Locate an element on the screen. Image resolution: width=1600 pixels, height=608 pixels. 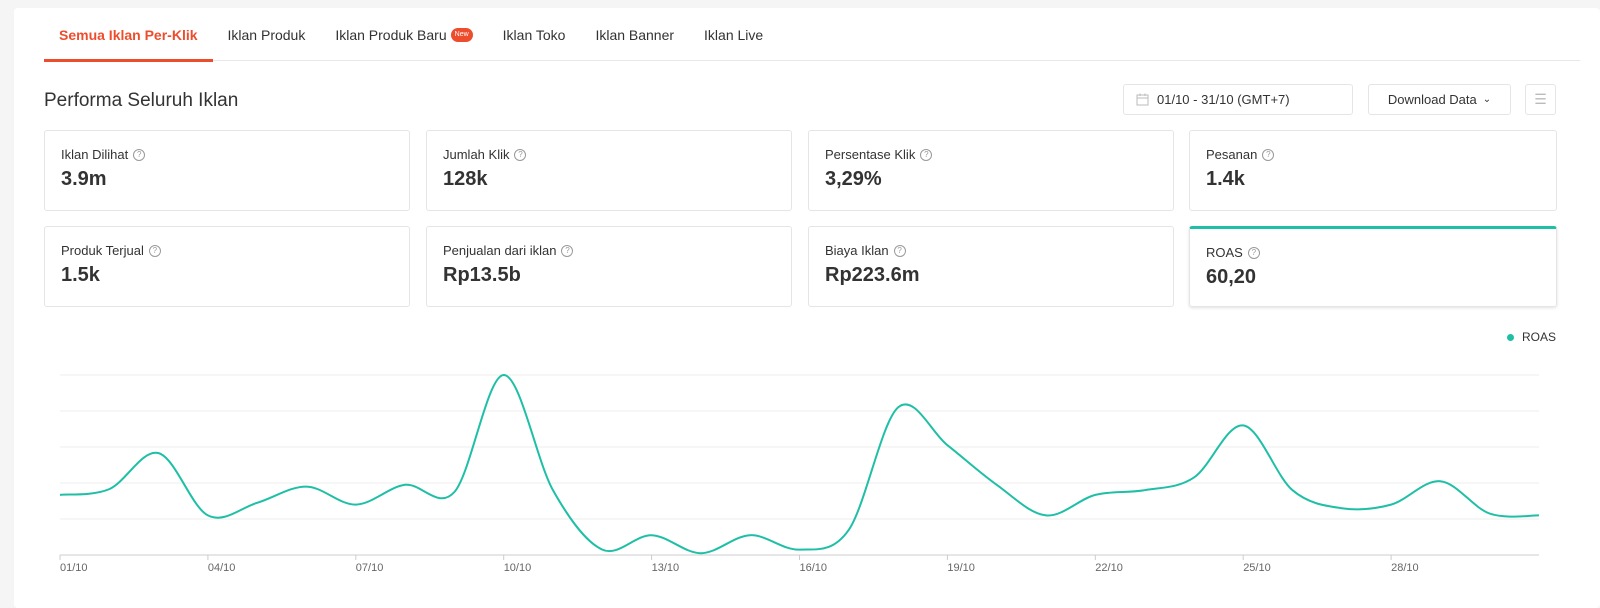
x-tick-label: 10/10 is located at coordinates (518, 568).